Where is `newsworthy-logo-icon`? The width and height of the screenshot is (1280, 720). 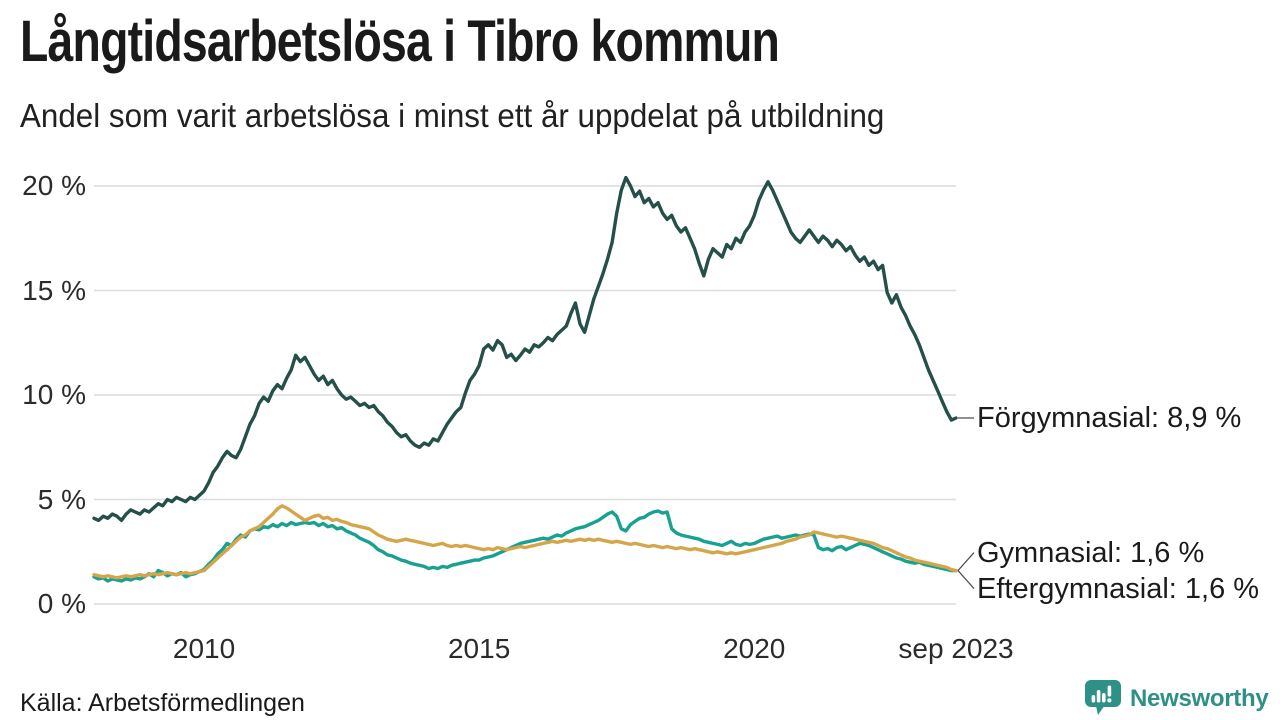 newsworthy-logo-icon is located at coordinates (1103, 697).